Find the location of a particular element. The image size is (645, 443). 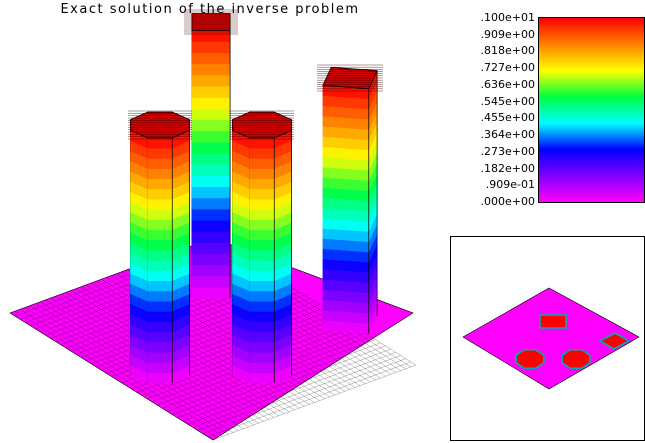

inset-patch-back is located at coordinates (553, 321).